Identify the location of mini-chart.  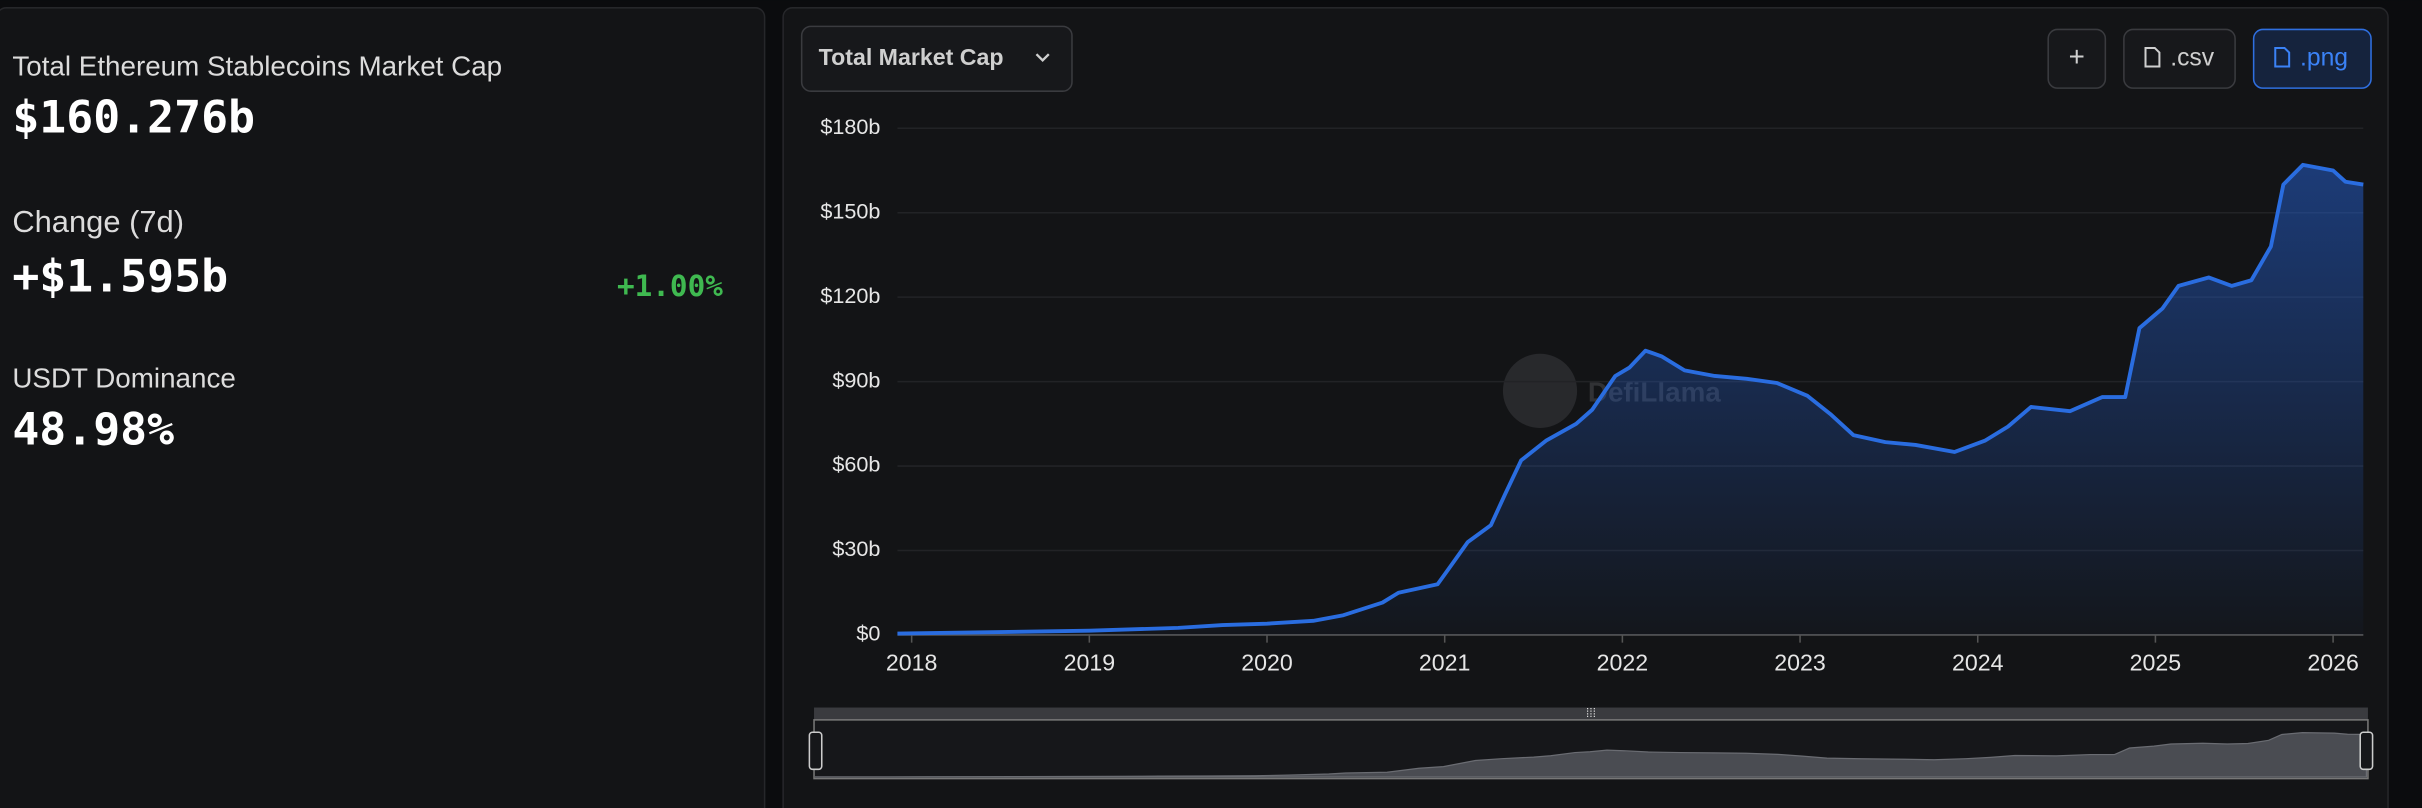
(1591, 754).